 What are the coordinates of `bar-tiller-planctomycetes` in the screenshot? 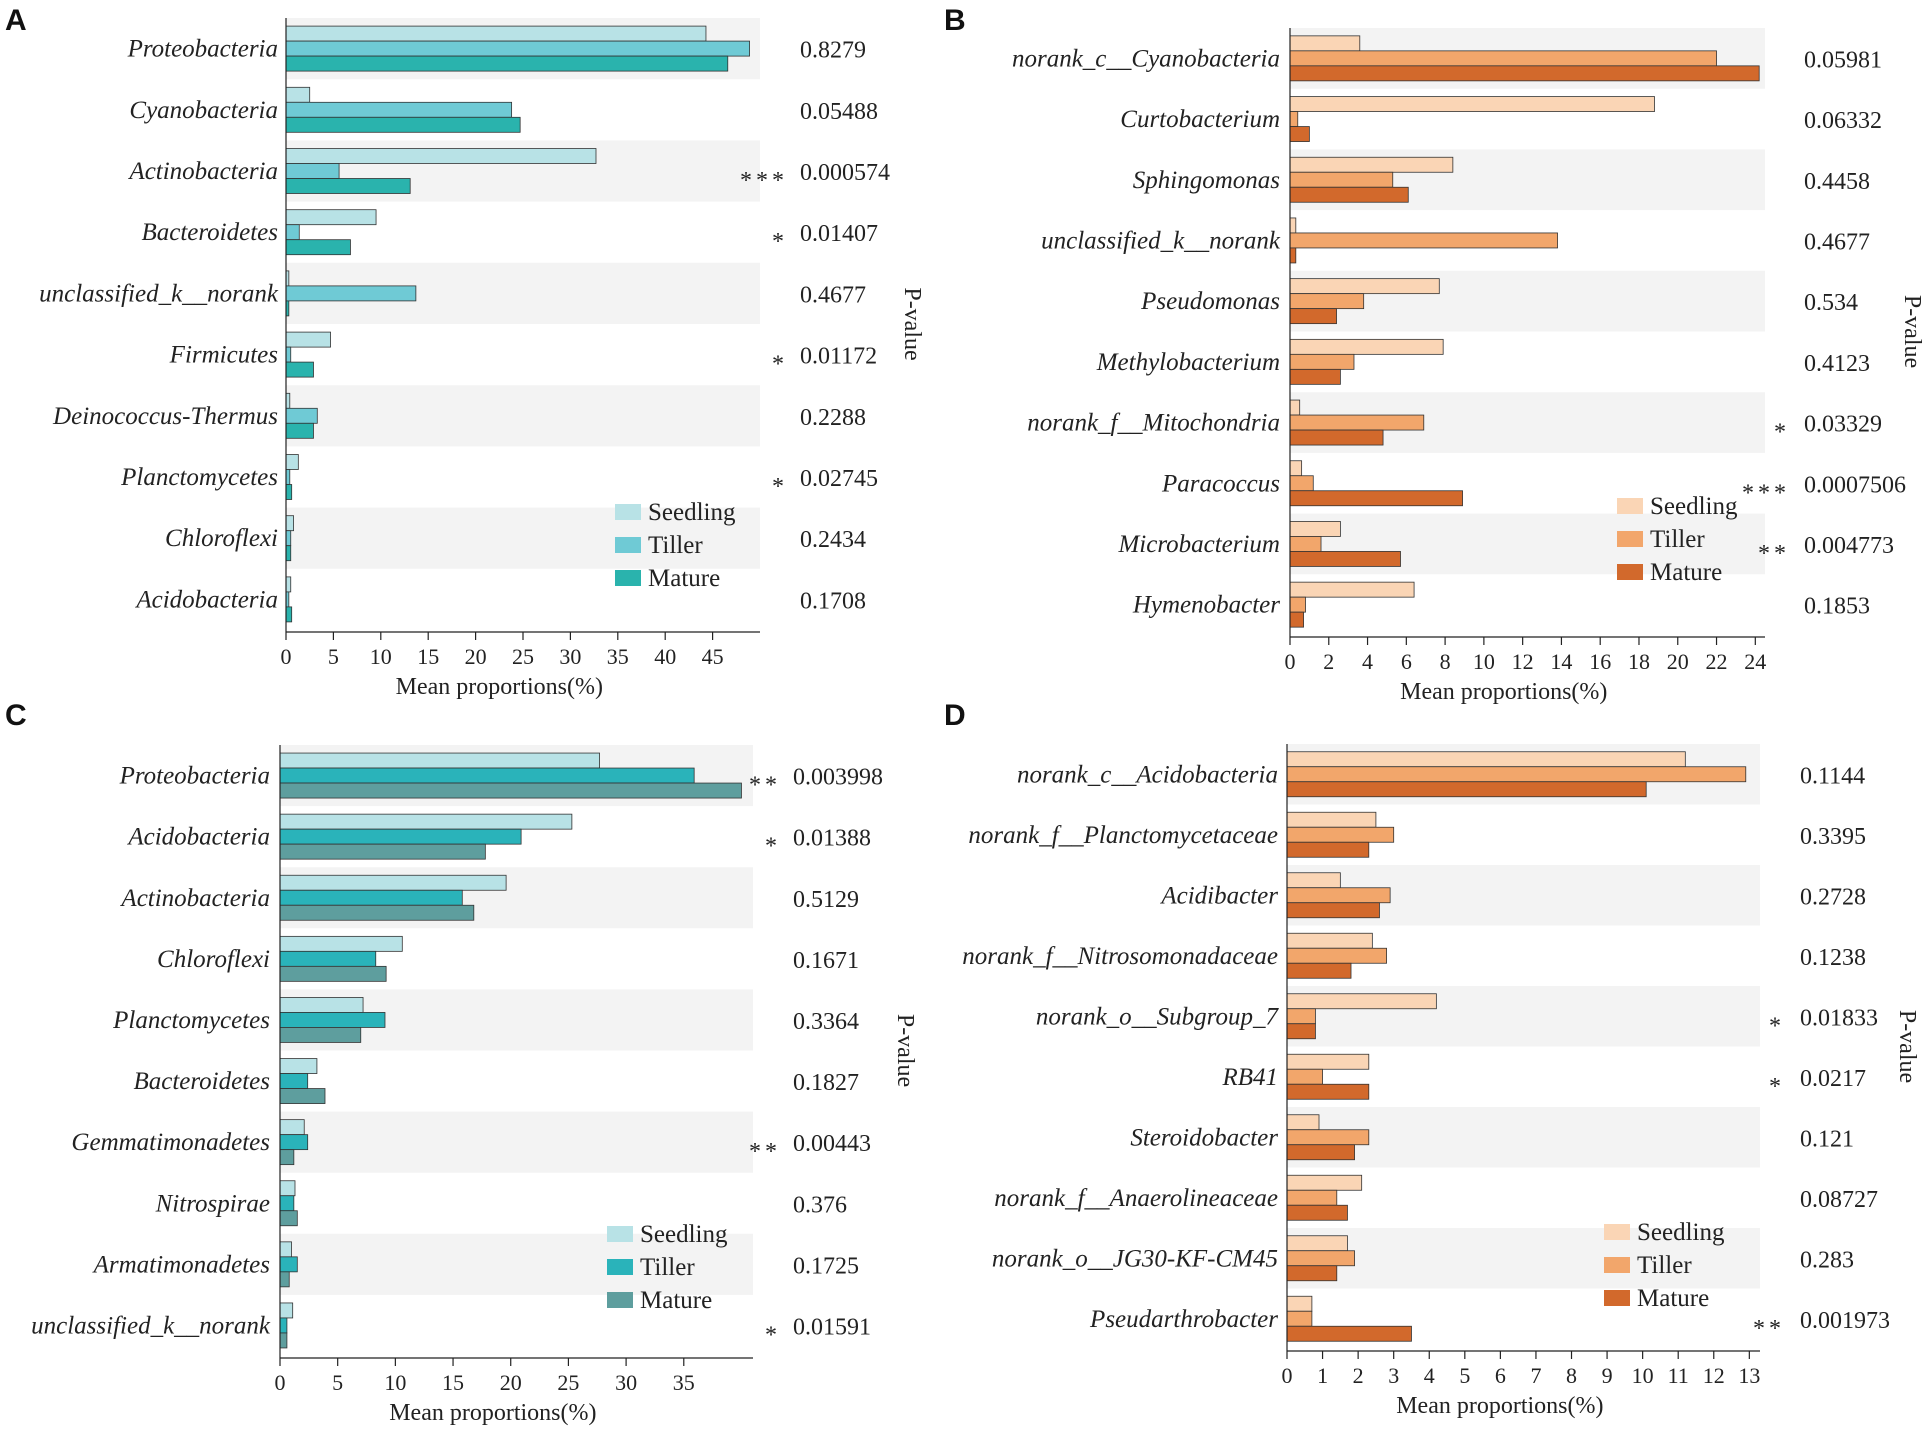 It's located at (332, 1020).